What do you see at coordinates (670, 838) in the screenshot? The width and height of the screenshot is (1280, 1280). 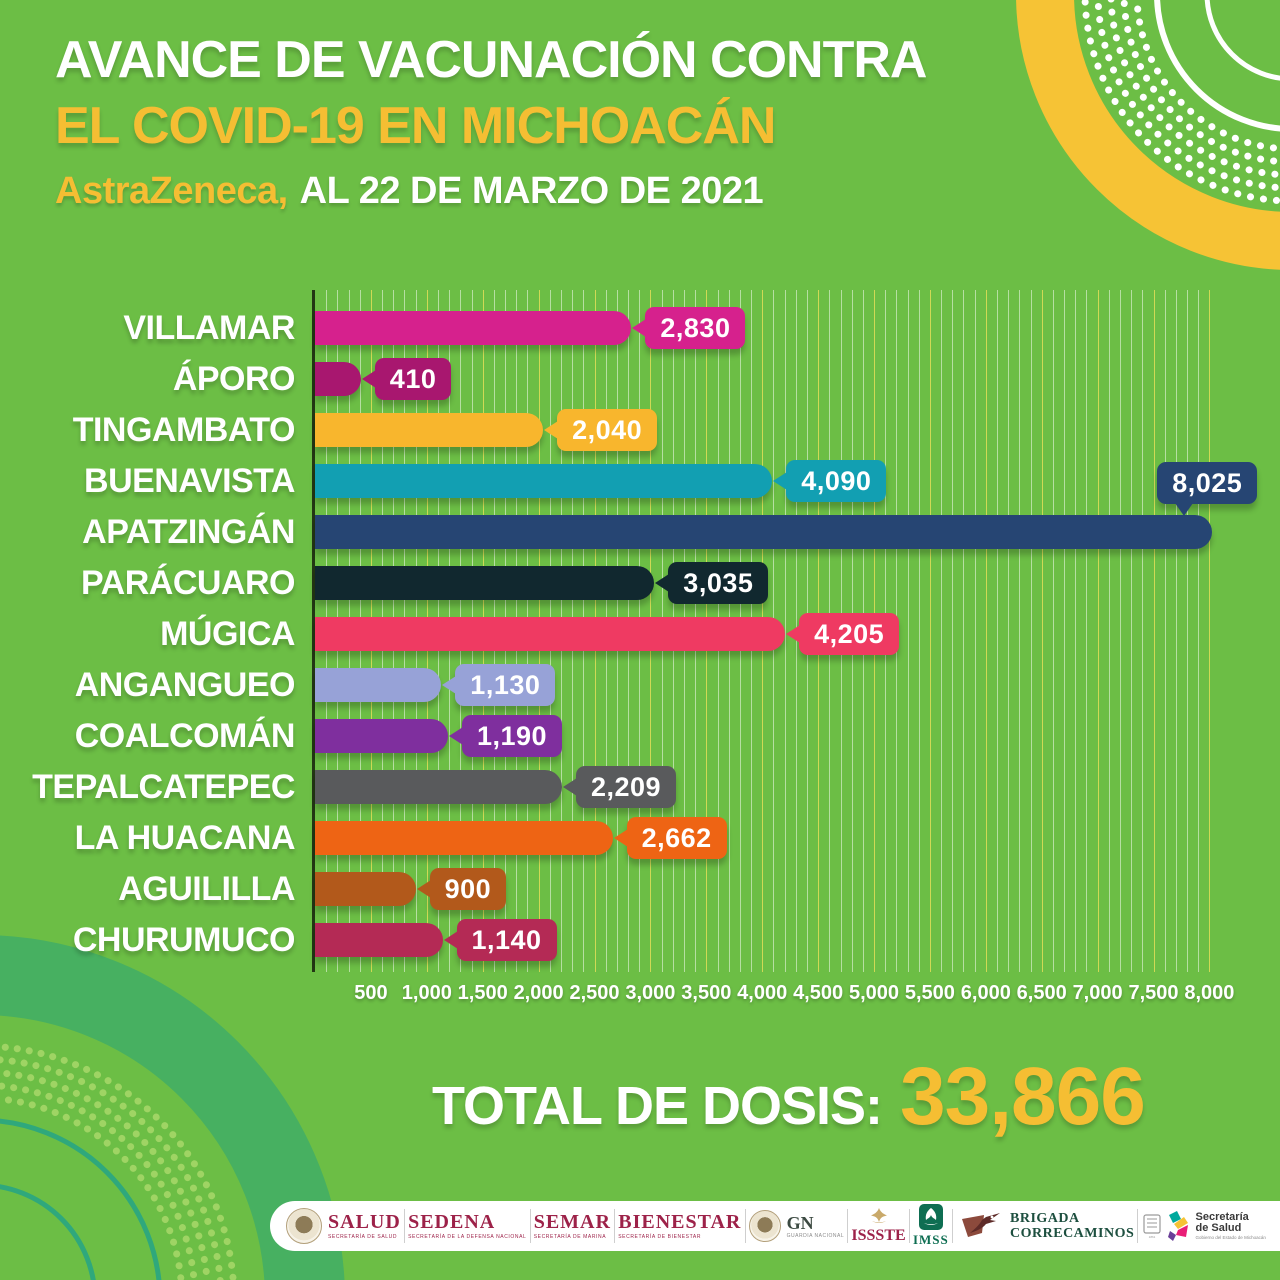 I see `value-label: 2,662` at bounding box center [670, 838].